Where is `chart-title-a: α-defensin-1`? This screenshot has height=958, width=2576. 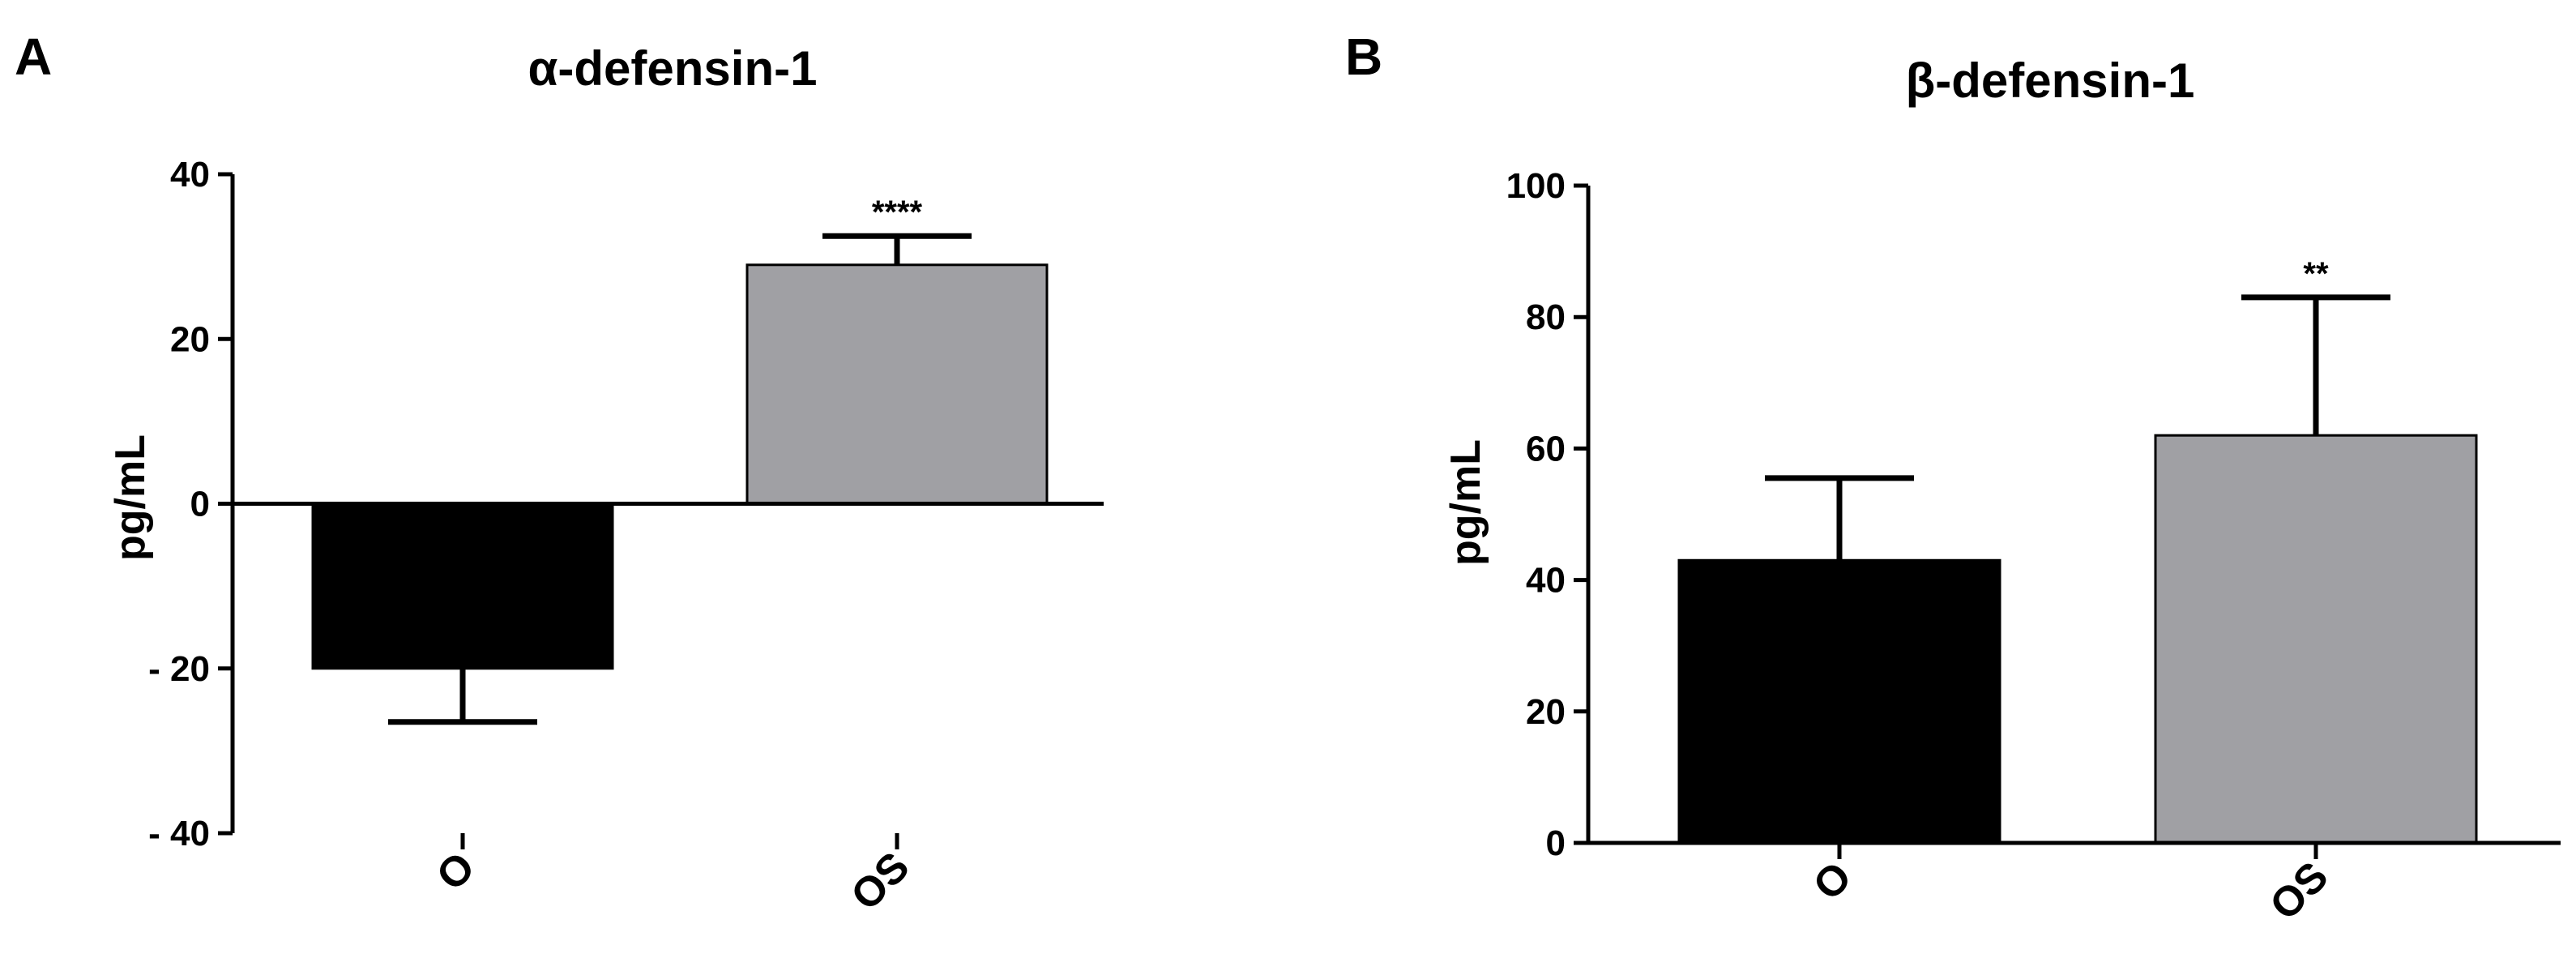 chart-title-a: α-defensin-1 is located at coordinates (673, 68).